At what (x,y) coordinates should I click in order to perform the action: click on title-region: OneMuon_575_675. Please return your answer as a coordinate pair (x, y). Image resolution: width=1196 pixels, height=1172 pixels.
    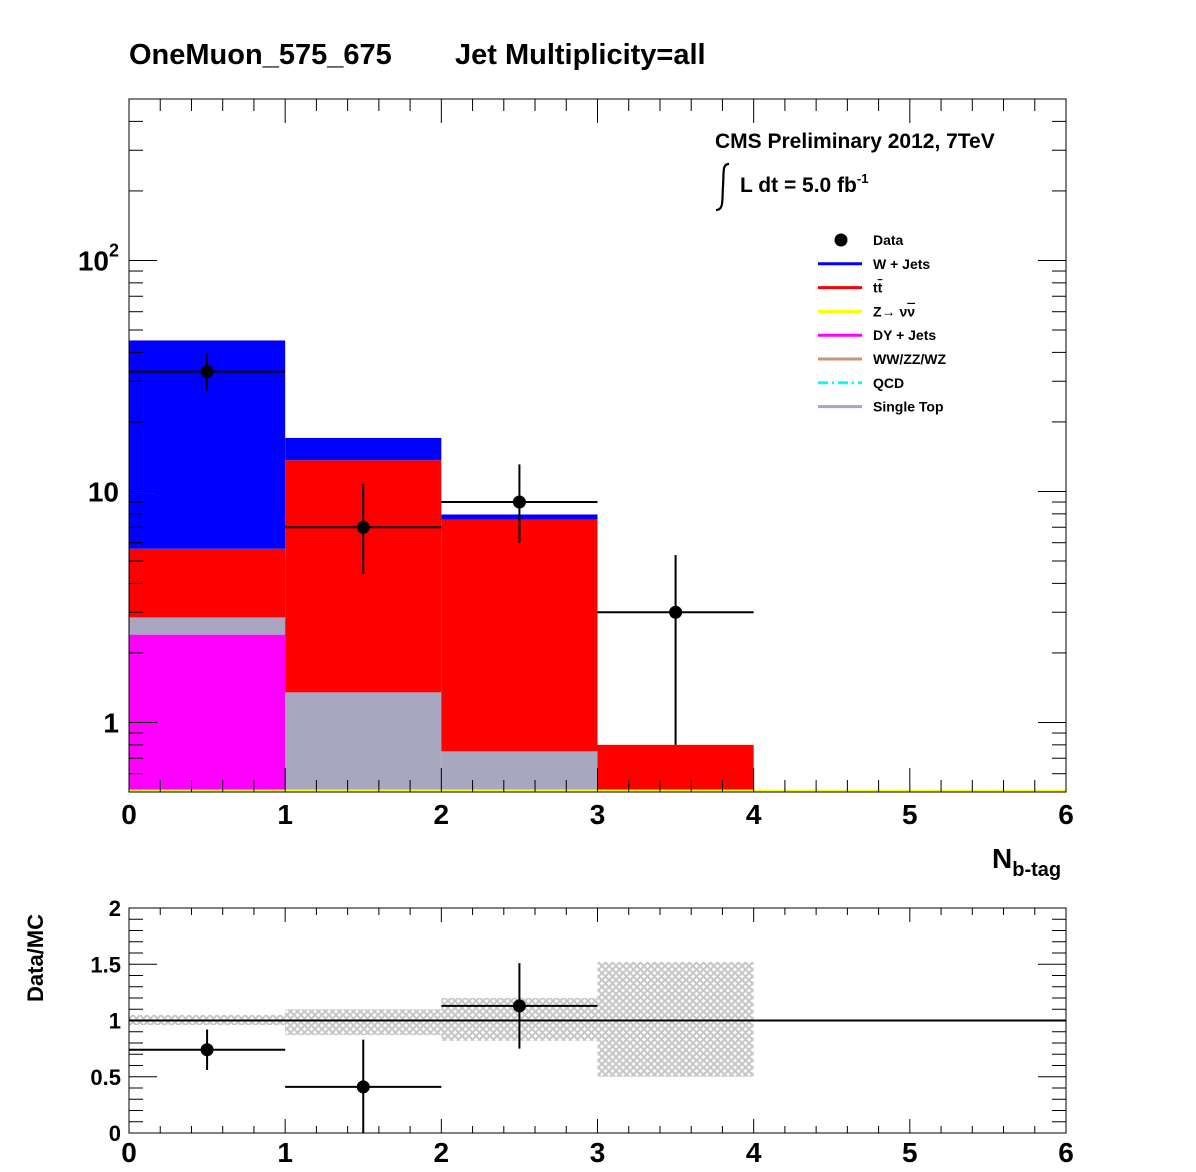
    Looking at the image, I should click on (260, 55).